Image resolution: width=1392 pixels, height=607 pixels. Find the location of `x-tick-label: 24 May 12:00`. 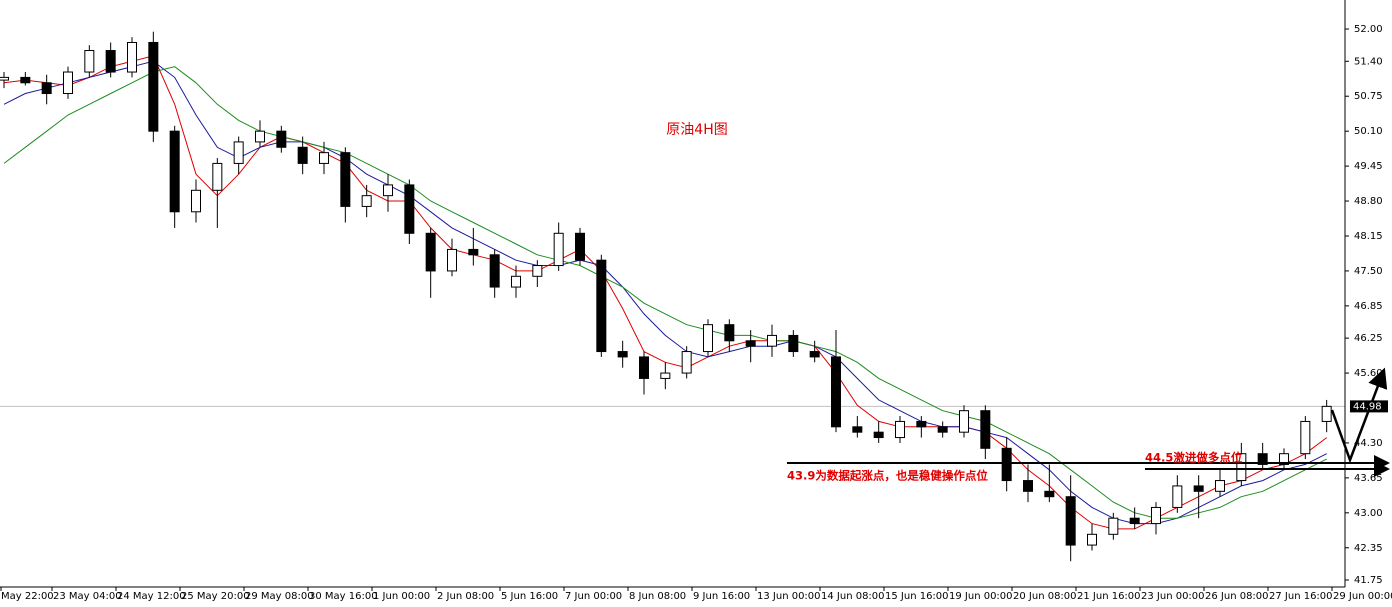

x-tick-label: 24 May 12:00 is located at coordinates (151, 596).